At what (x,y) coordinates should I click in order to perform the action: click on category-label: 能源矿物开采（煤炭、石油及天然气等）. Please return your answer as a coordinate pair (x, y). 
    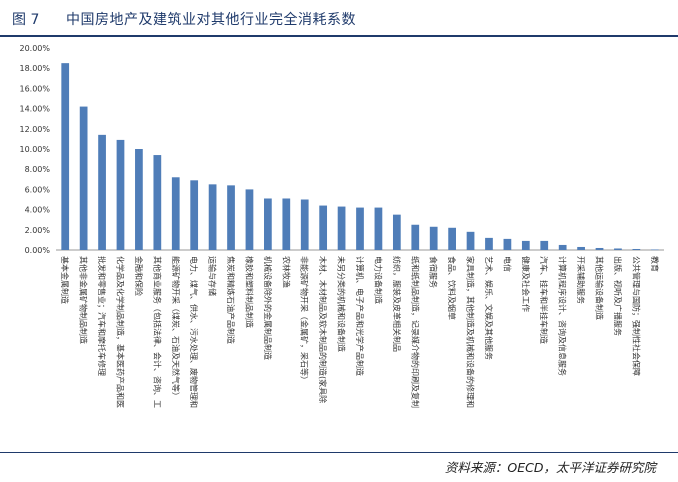
    Looking at the image, I should click on (176, 328).